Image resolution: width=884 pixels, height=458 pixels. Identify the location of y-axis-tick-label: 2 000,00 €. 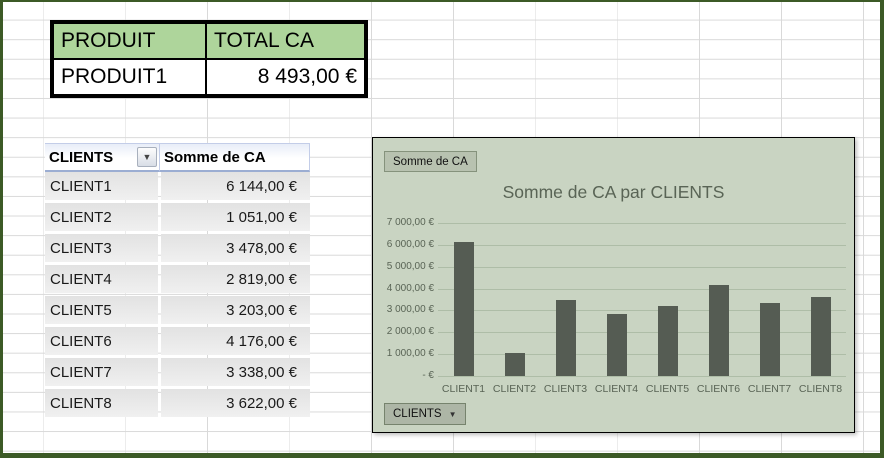
(410, 332).